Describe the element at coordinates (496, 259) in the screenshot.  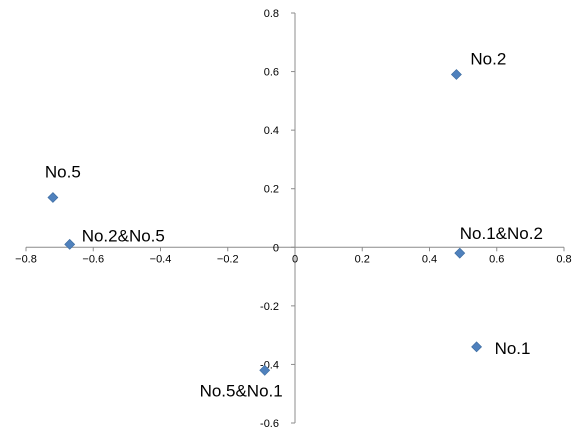
I see `x-tick-label: 0.6` at that location.